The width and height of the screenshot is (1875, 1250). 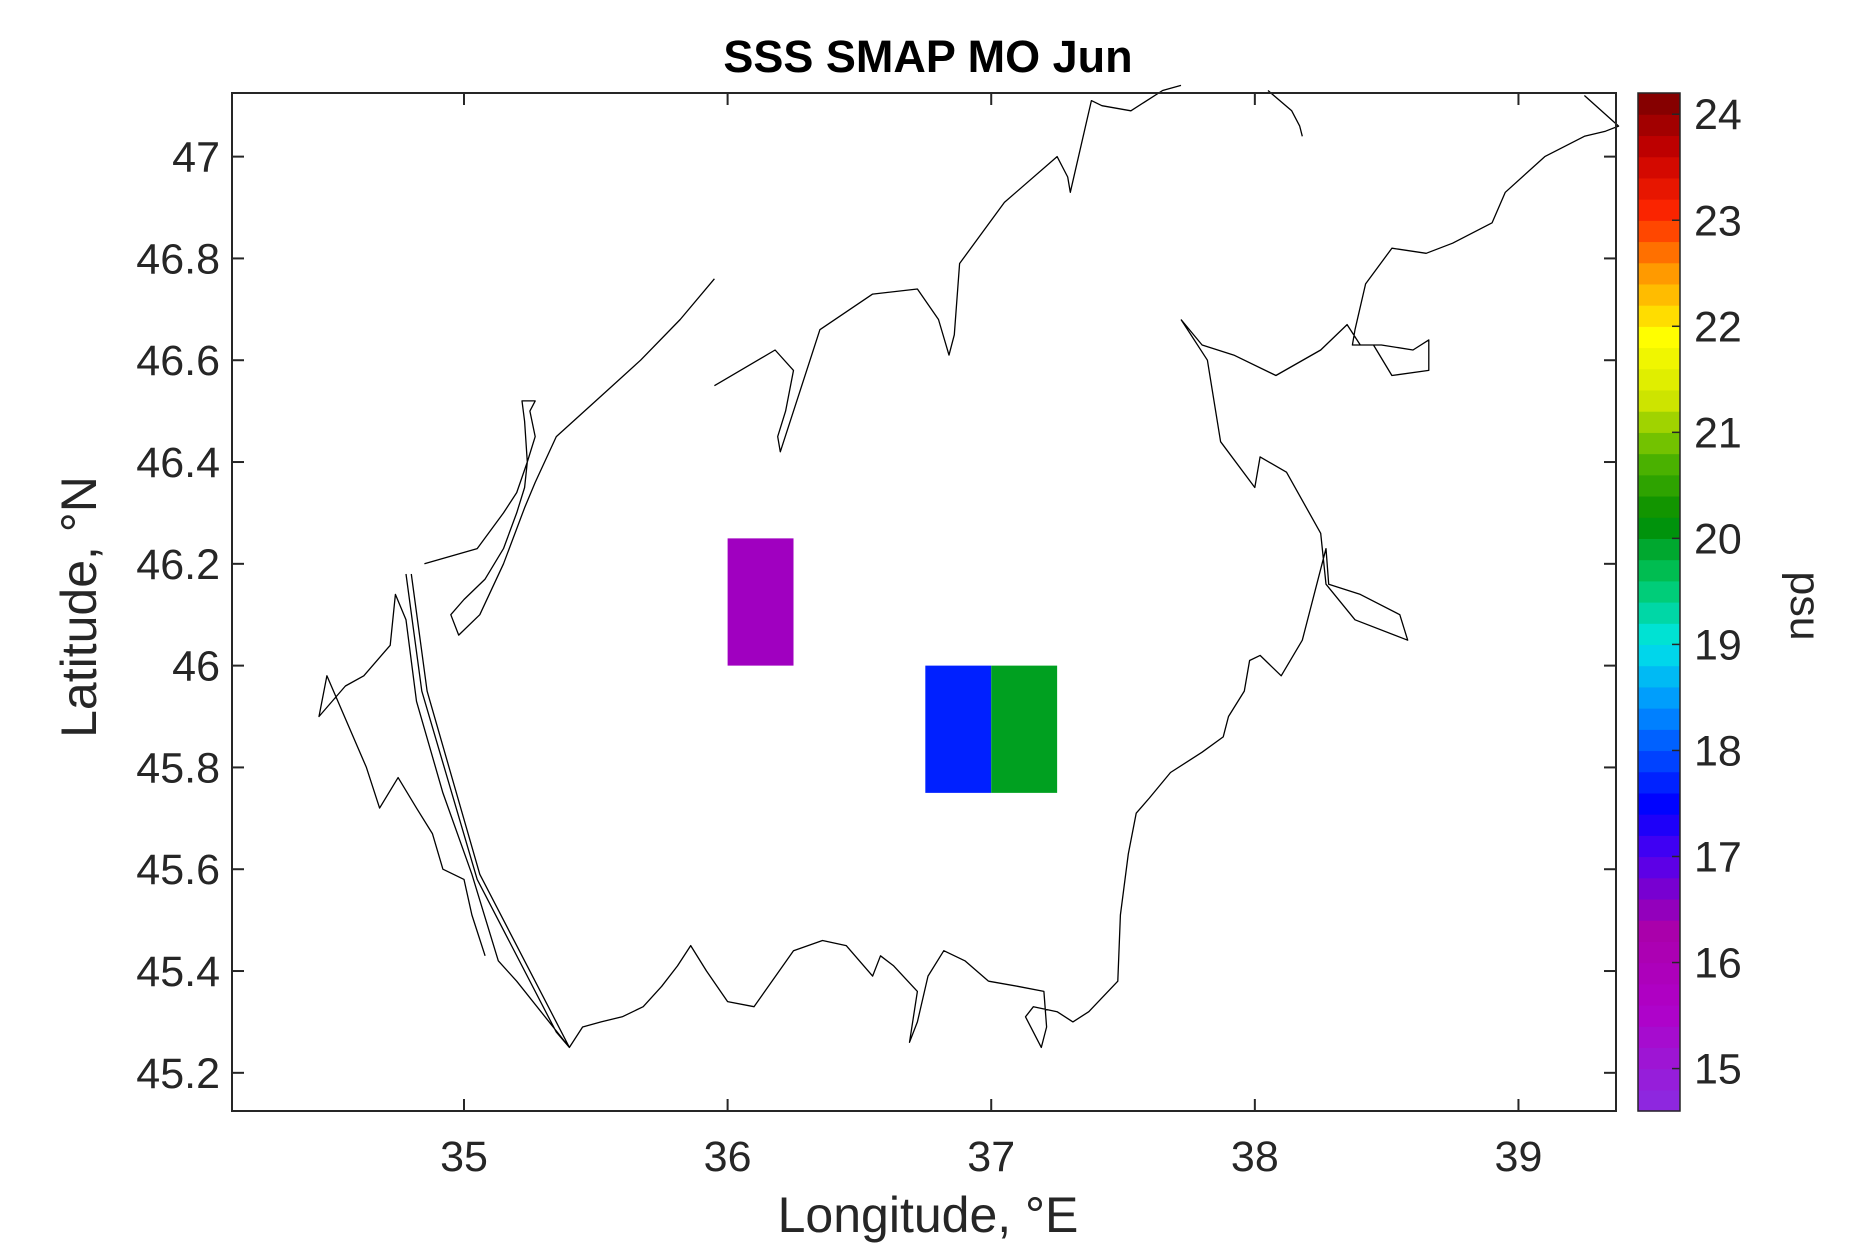 I want to click on y-tick-label: 46, so click(x=196, y=667).